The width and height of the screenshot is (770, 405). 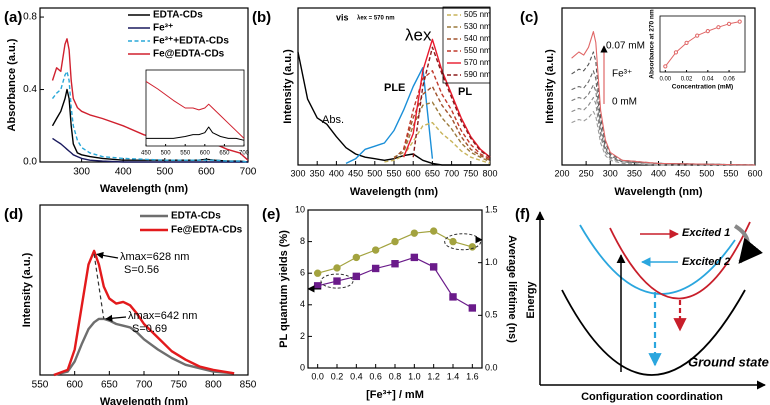 I want to click on legend-frame, so click(x=466, y=45).